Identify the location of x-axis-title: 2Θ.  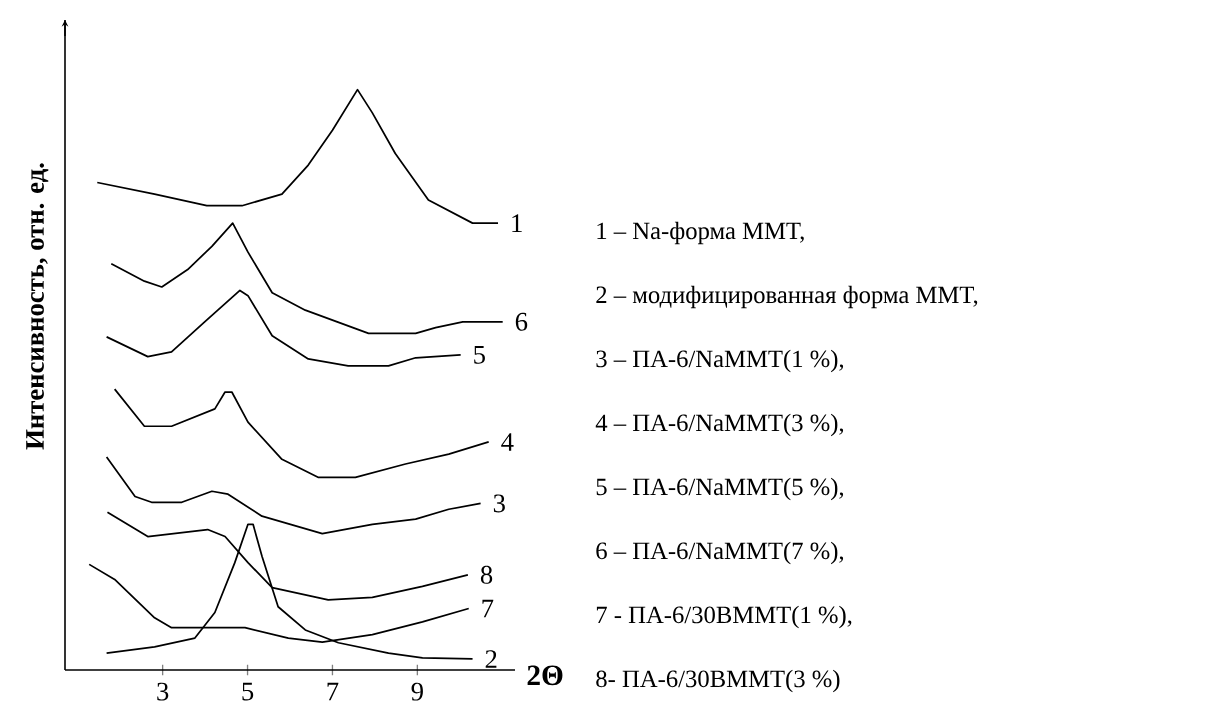
(545, 675).